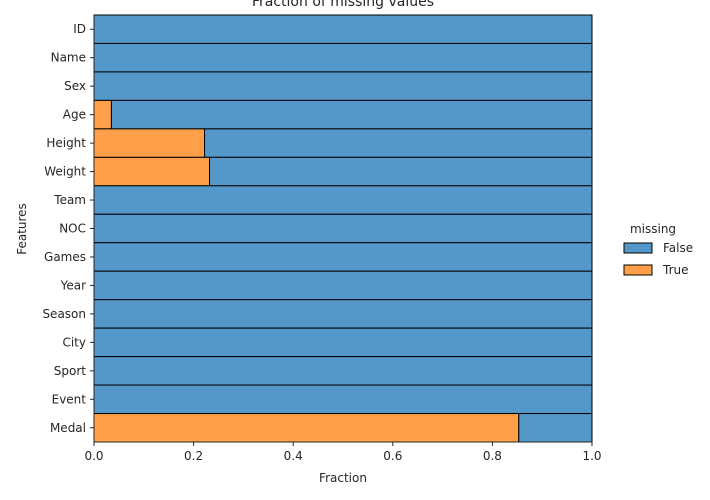  Describe the element at coordinates (306, 428) in the screenshot. I see `bar-medal-true` at that location.